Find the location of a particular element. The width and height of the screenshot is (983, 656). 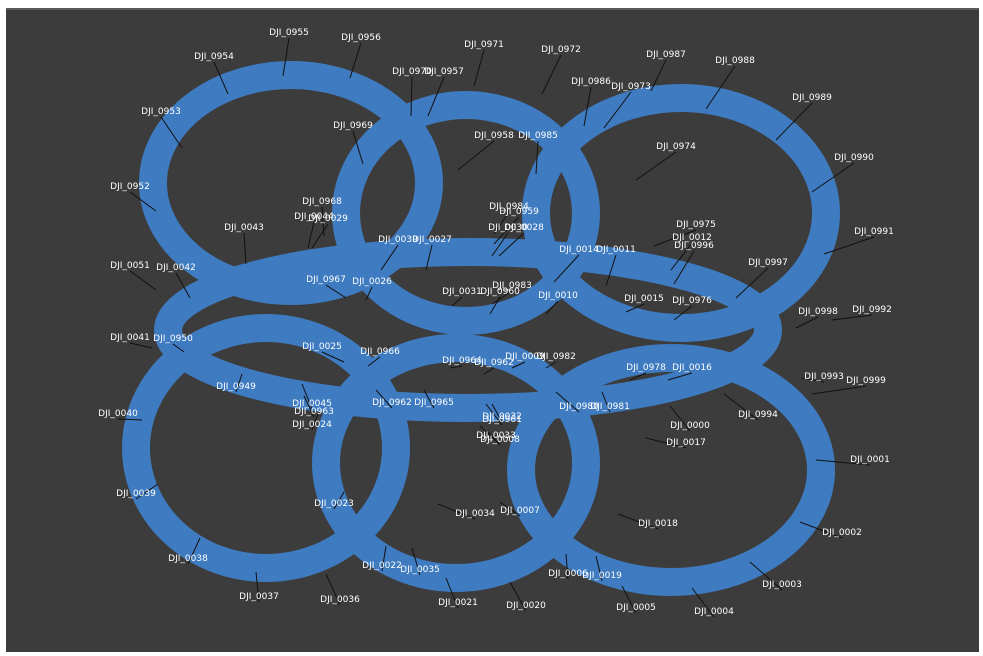

image-label: DJI_0023 is located at coordinates (334, 504).